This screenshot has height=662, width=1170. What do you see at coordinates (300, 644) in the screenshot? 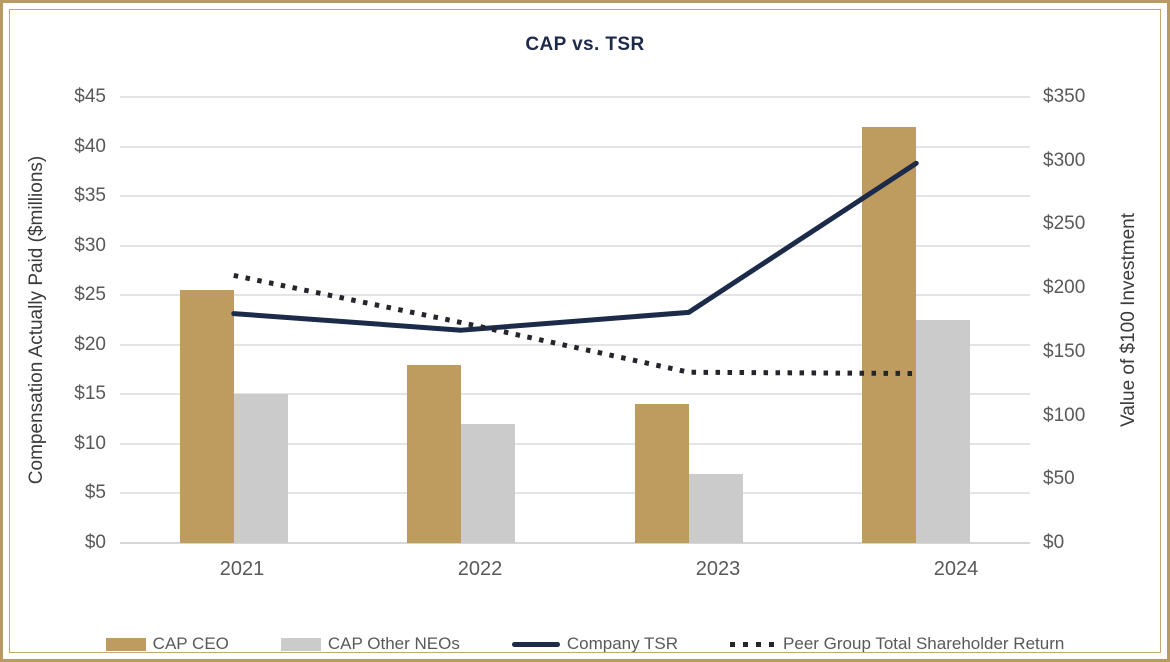
I see `cap-other-neos-swatch` at bounding box center [300, 644].